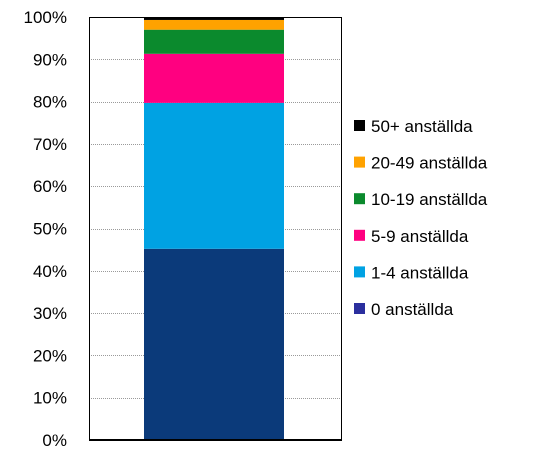 The height and width of the screenshot is (450, 537). What do you see at coordinates (429, 163) in the screenshot?
I see `legend-label: 20-49 anställda` at bounding box center [429, 163].